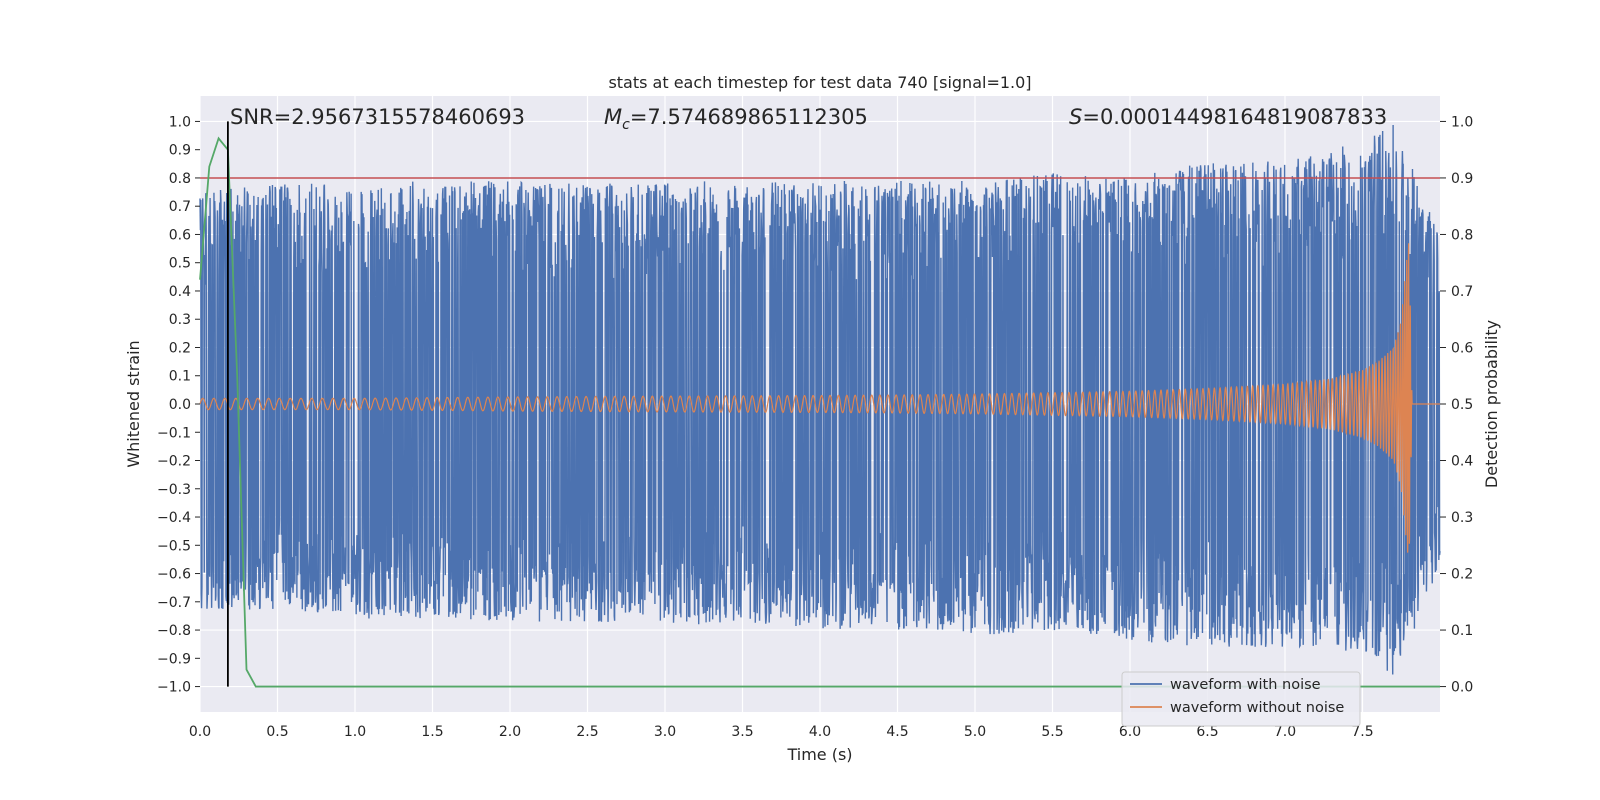 The image size is (1600, 800). What do you see at coordinates (1130, 732) in the screenshot?
I see `x-tick-label-12: 6.0` at bounding box center [1130, 732].